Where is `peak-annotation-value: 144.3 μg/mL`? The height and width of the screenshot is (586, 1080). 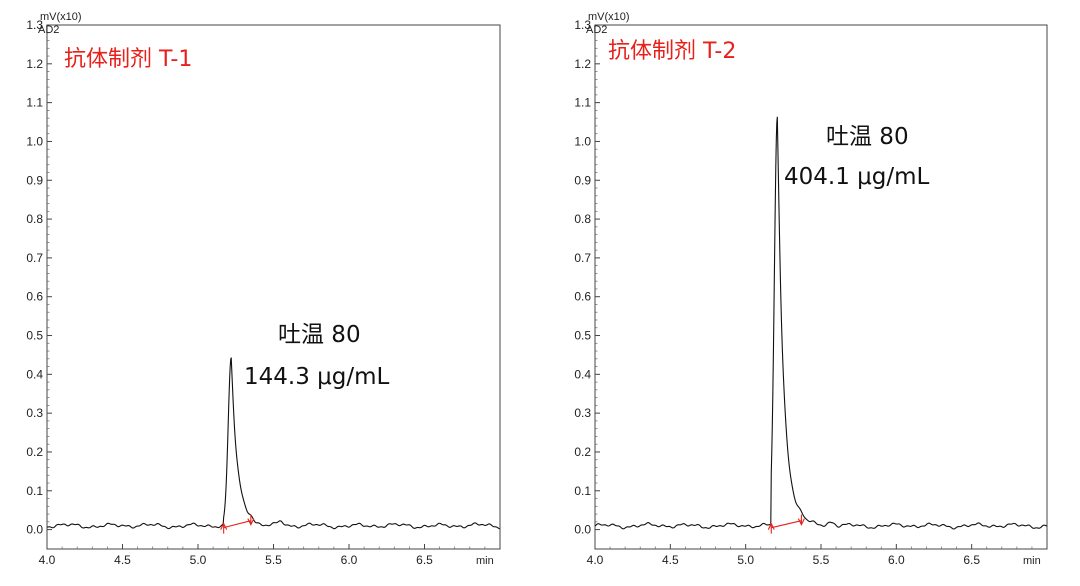 peak-annotation-value: 144.3 μg/mL is located at coordinates (317, 377).